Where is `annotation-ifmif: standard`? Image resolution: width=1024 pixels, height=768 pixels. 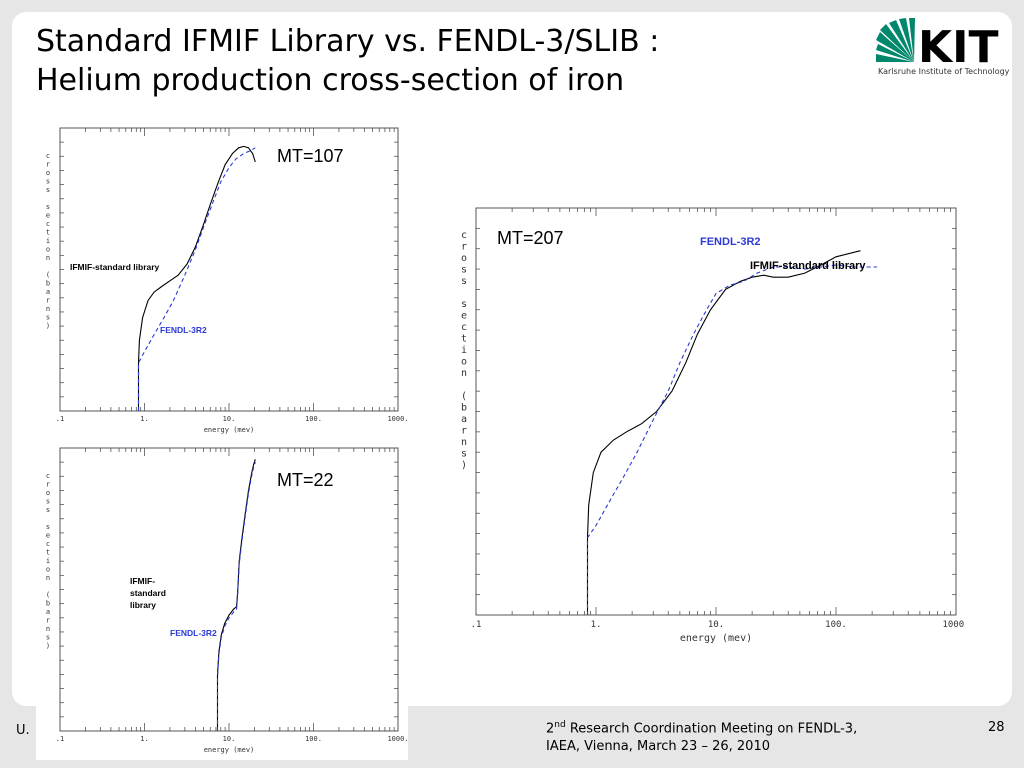 annotation-ifmif: standard is located at coordinates (148, 593).